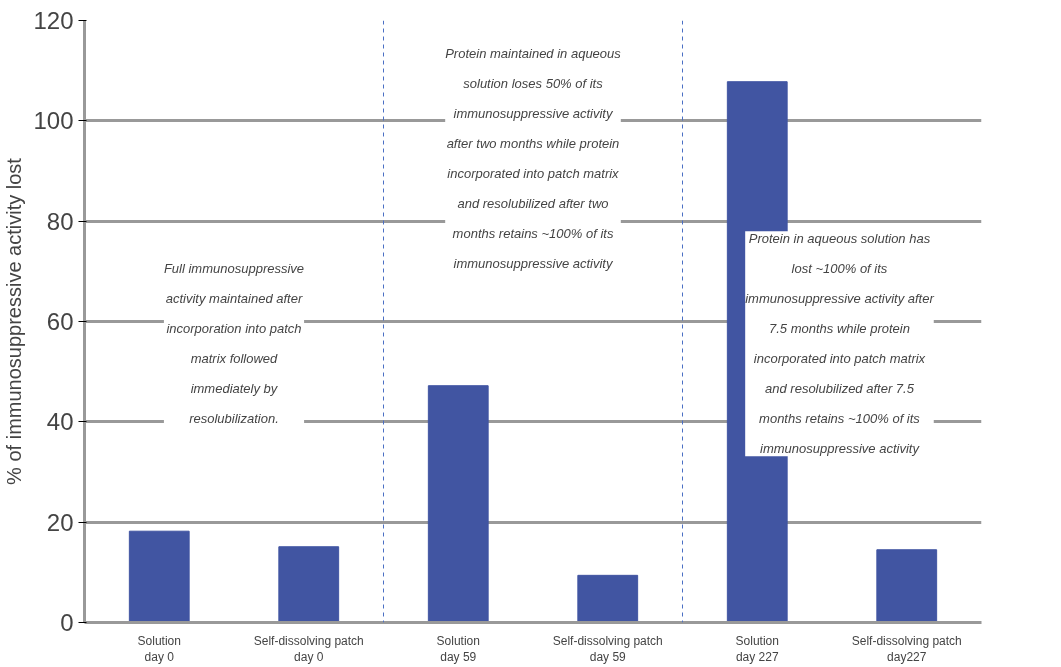 The height and width of the screenshot is (667, 1061). I want to click on x-tick-label: Self-dissolving patch day227, so click(906, 649).